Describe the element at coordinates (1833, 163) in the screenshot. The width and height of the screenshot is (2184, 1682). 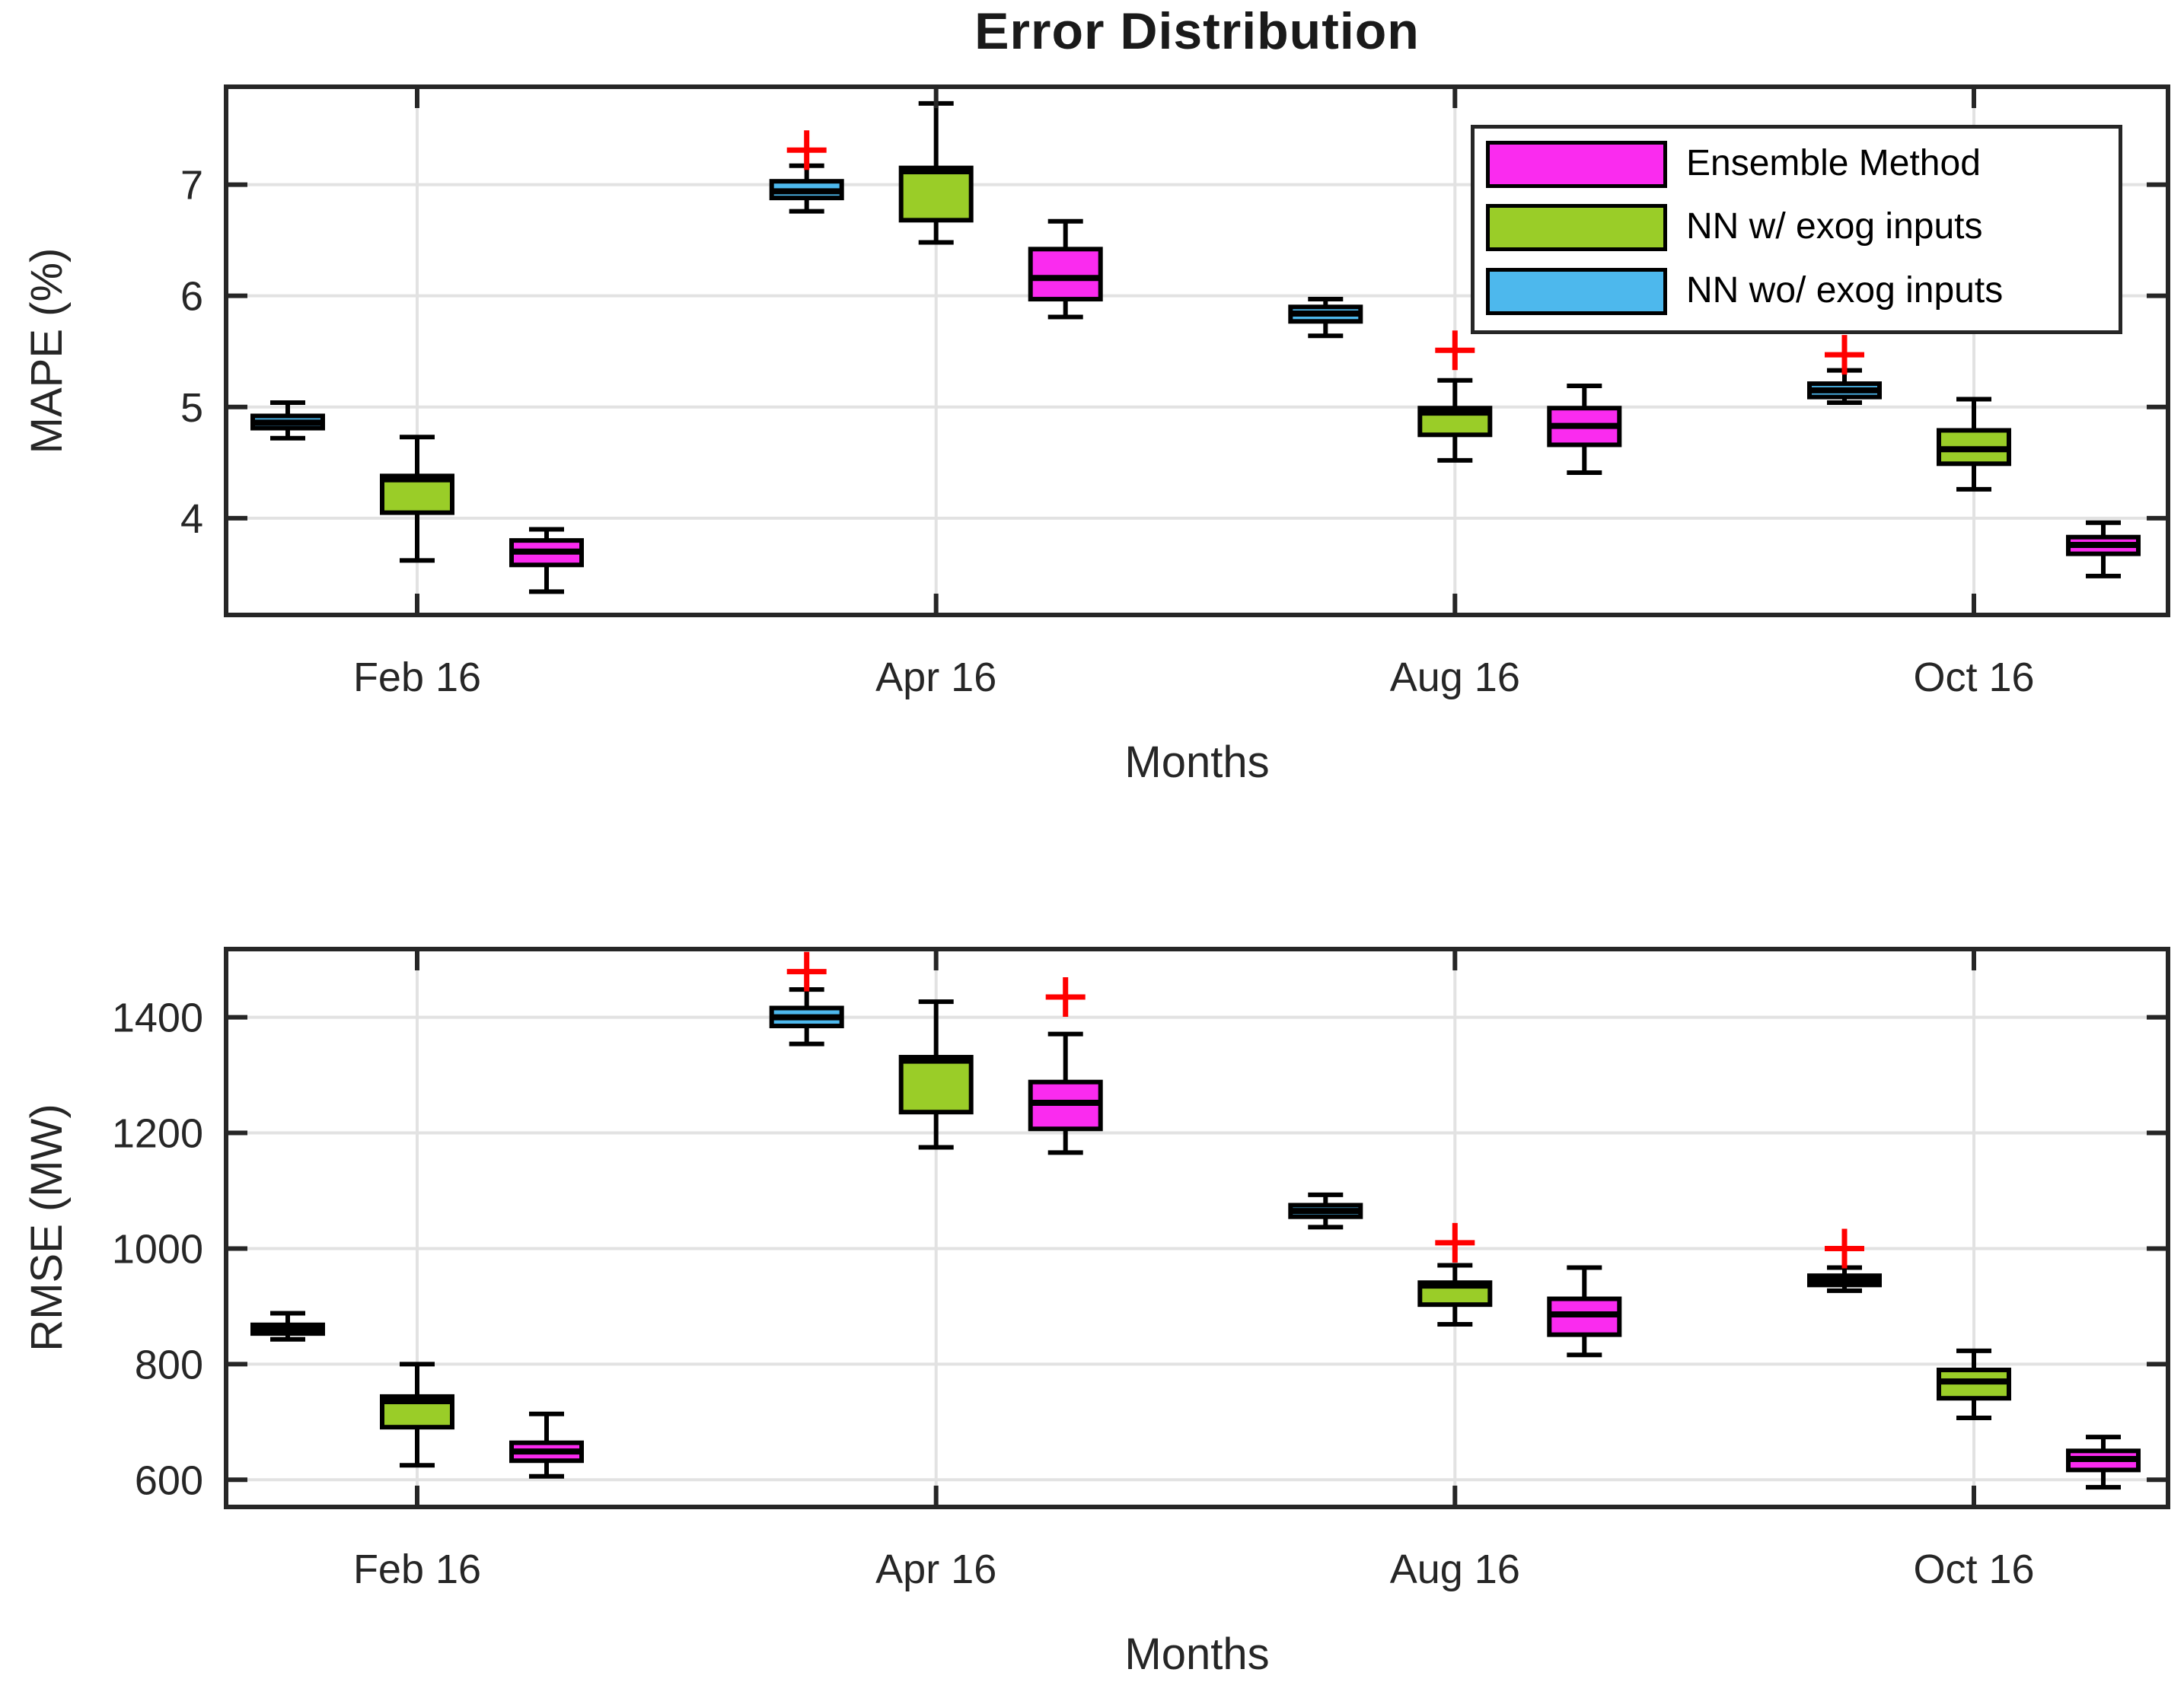
I see `legend-item-label: Ensemble Method` at that location.